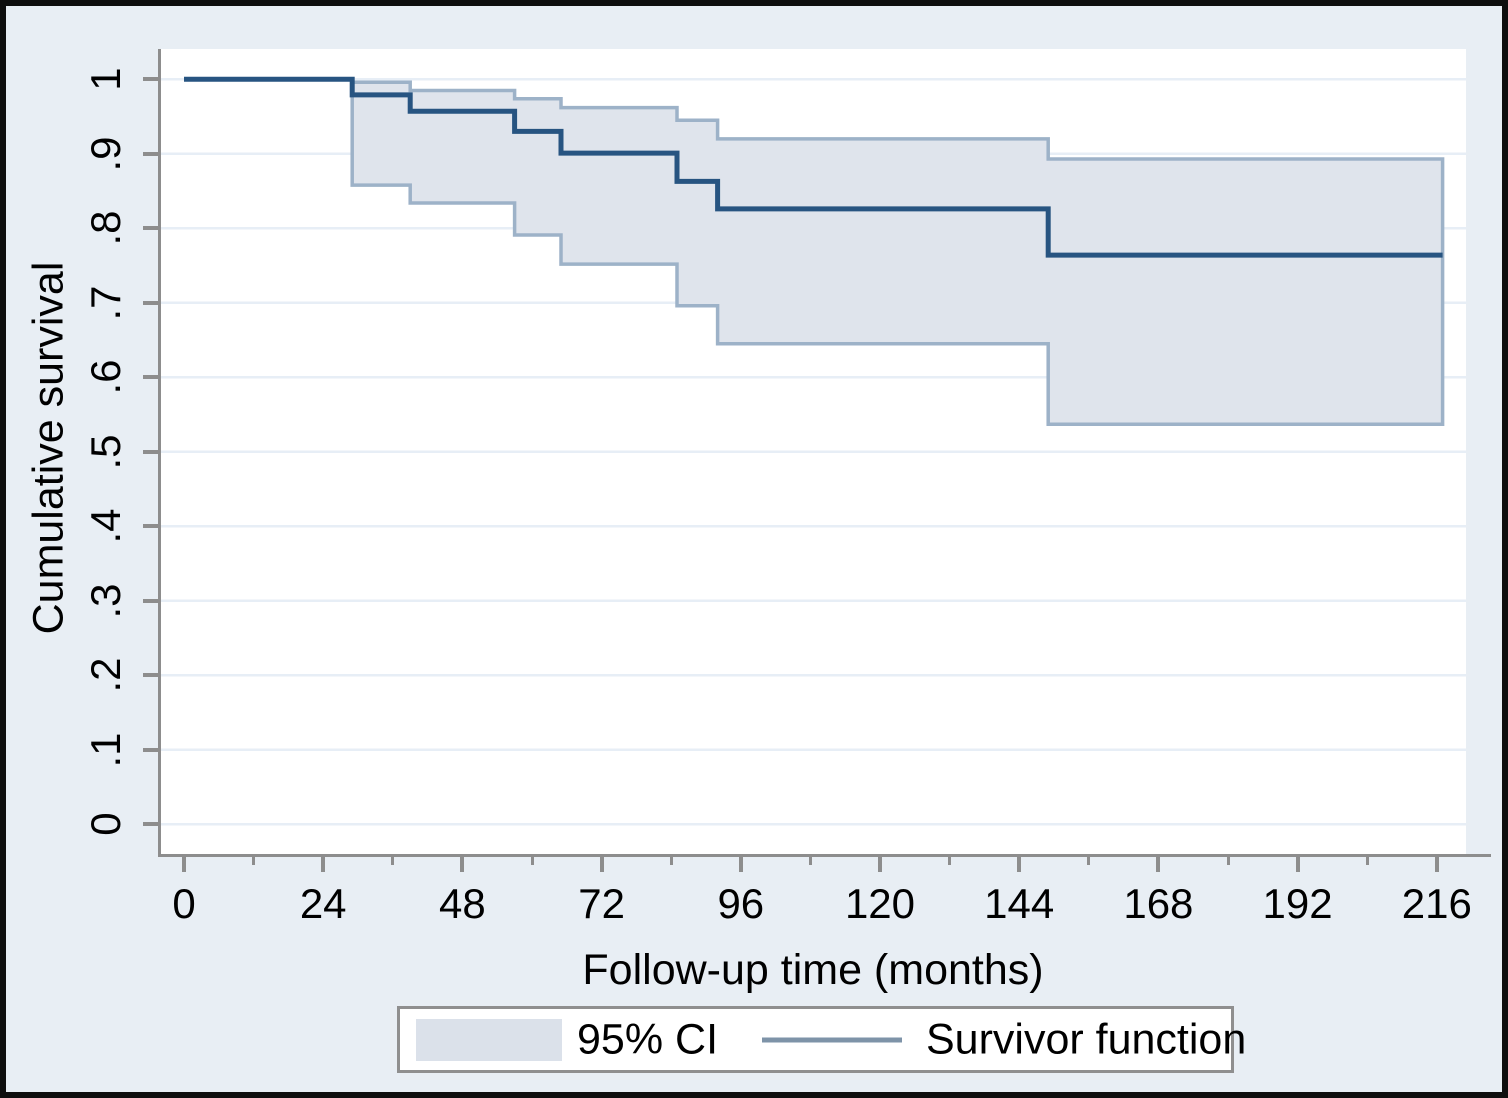  Describe the element at coordinates (462, 903) in the screenshot. I see `x-tick-label: 48` at that location.